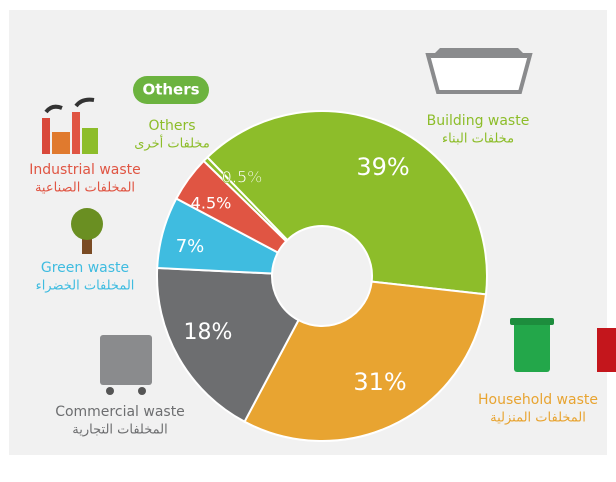 Image resolution: width=616 pixels, height=482 pixels. What do you see at coordinates (85, 170) in the screenshot?
I see `category-label: Industrial waste` at bounding box center [85, 170].